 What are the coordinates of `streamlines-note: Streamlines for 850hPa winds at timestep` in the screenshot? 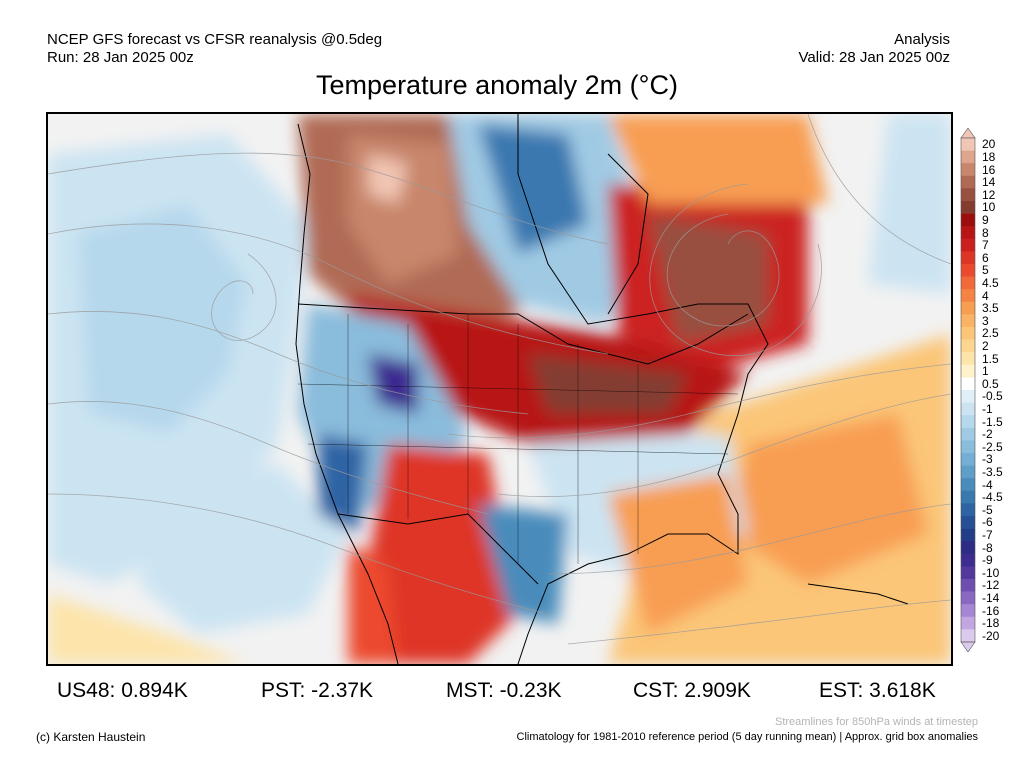 It's located at (876, 722).